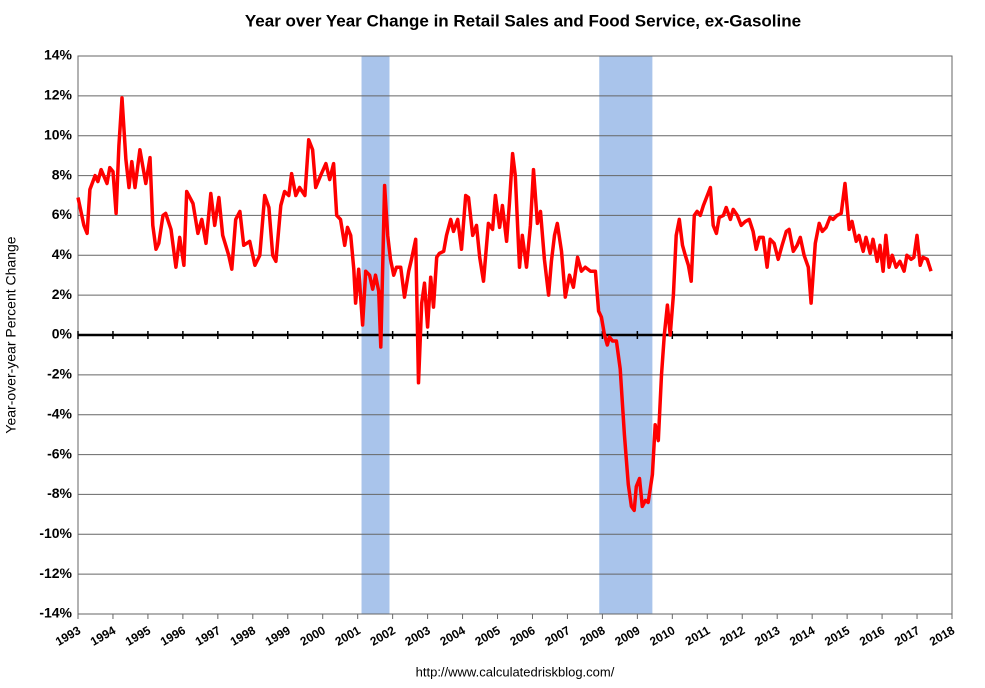  I want to click on source: http://www.calculatedriskblog.com/, so click(515, 671).